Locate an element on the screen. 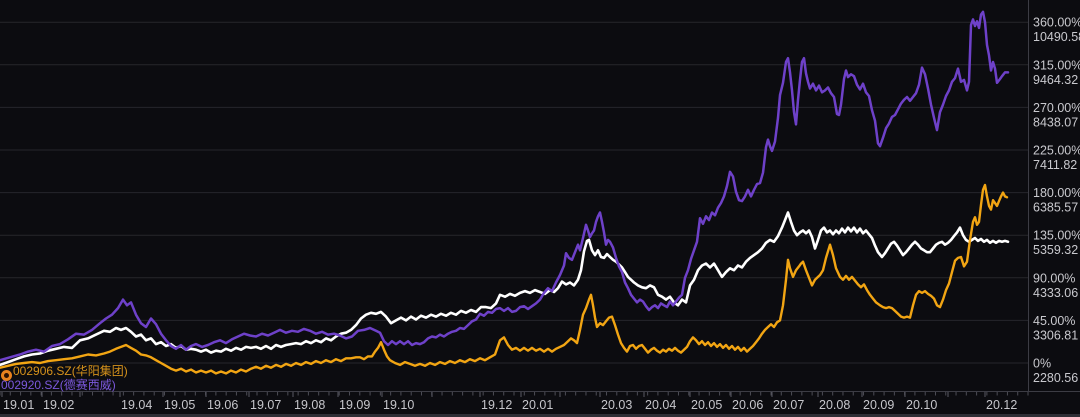 The height and width of the screenshot is (417, 1080). right-axis-value-label: 6385.57 is located at coordinates (1055, 208).